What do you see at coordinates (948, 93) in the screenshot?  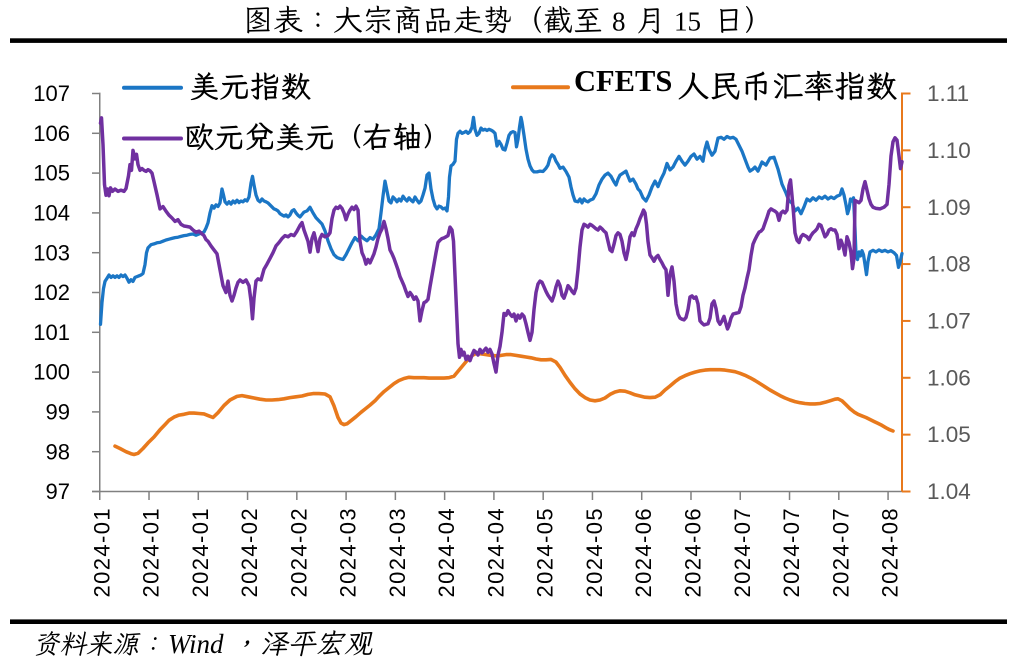 I see `svg-text: 1.11` at bounding box center [948, 93].